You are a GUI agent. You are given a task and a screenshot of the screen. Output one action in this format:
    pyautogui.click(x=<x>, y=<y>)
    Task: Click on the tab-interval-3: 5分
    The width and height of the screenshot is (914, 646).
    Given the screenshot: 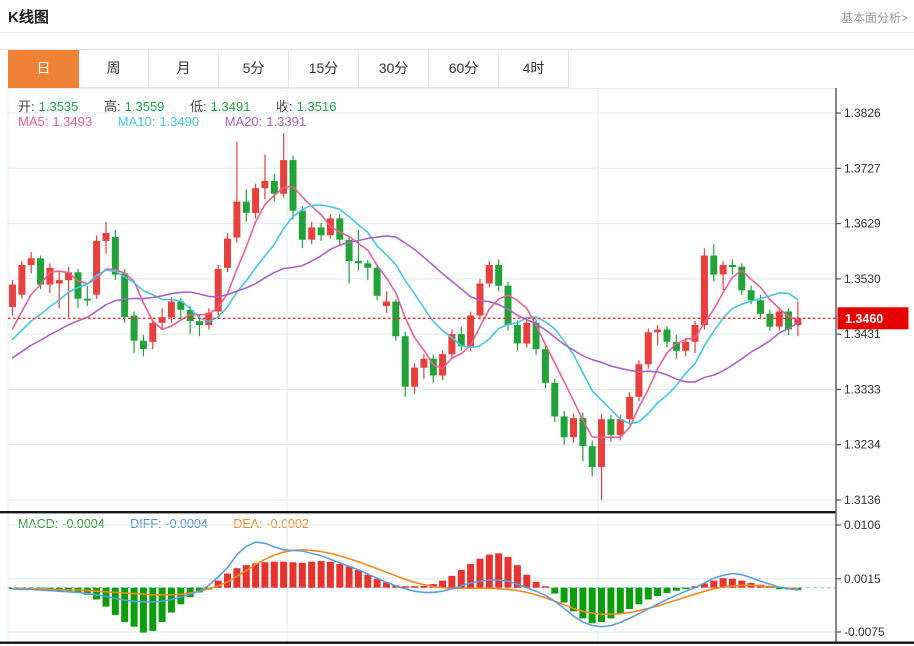 What is the action you would take?
    pyautogui.click(x=254, y=69)
    